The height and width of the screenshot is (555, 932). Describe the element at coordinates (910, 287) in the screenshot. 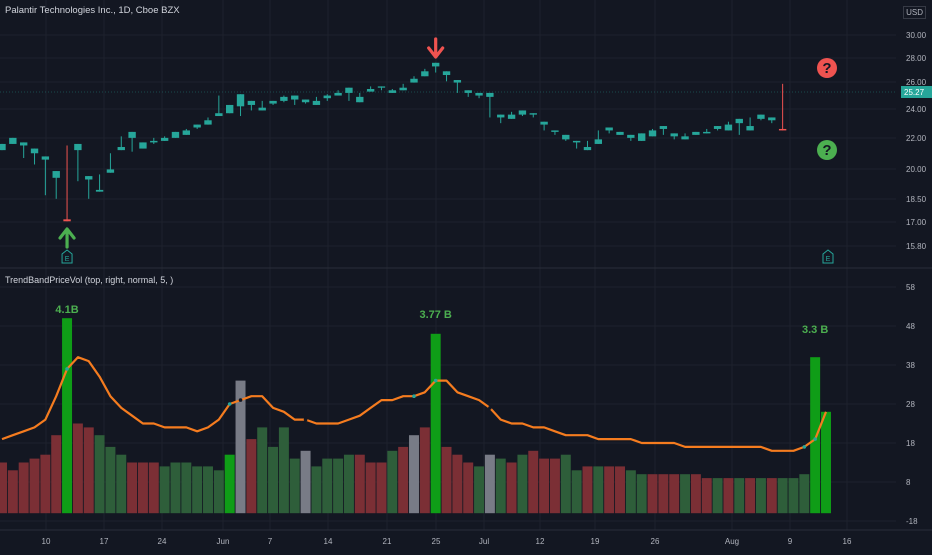

I see `volume-axis-tick: 58` at that location.